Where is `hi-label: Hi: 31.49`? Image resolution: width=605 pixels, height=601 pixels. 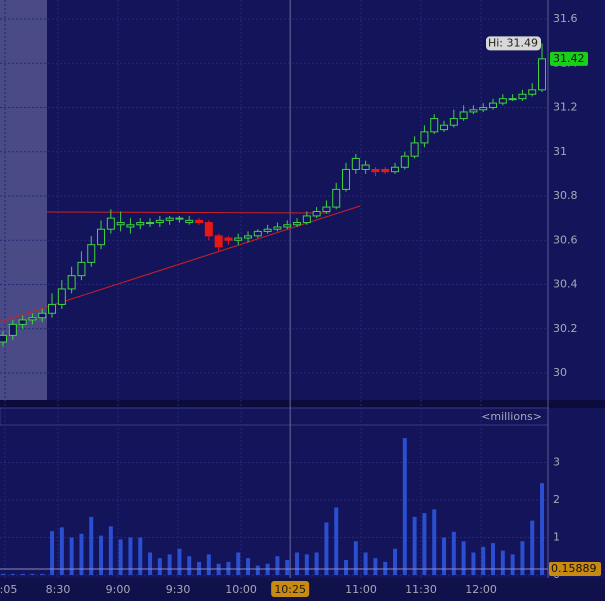 hi-label: Hi: 31.49 is located at coordinates (513, 42).